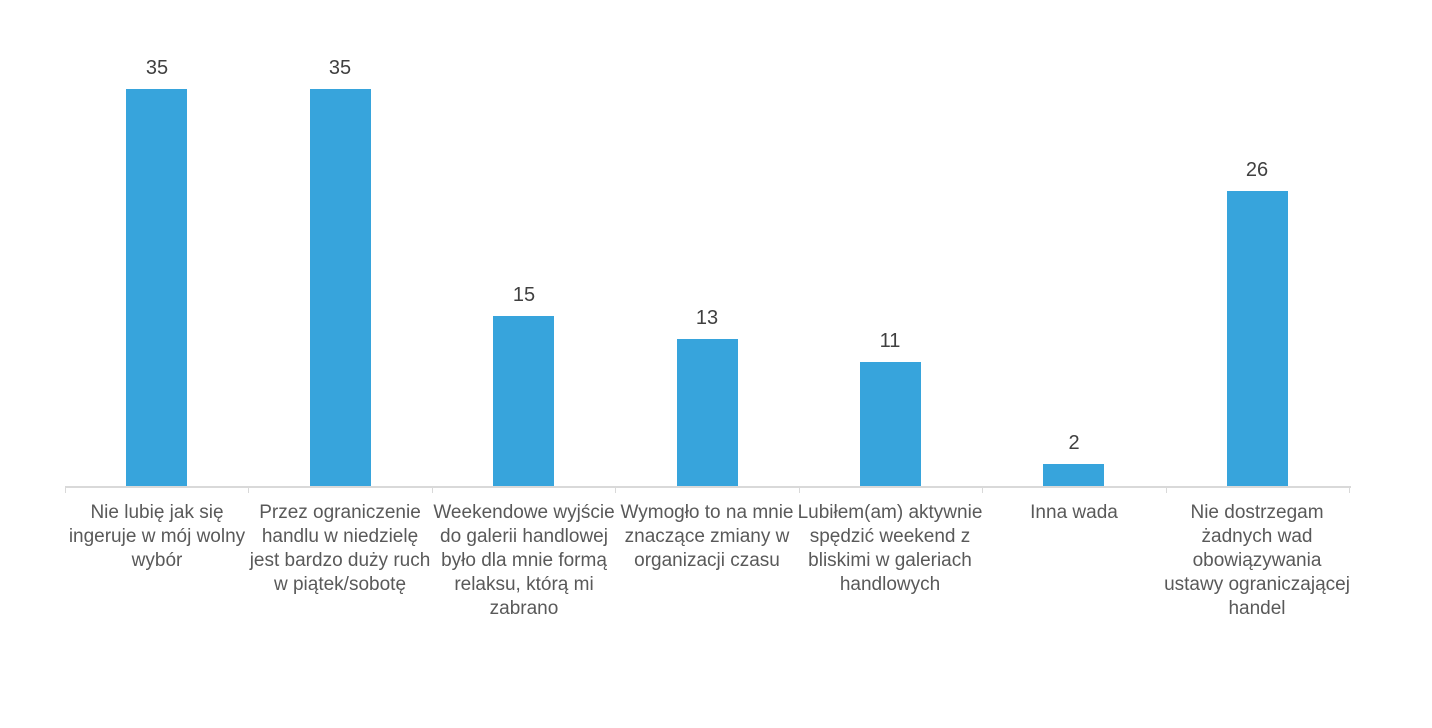 The width and height of the screenshot is (1432, 728). What do you see at coordinates (1257, 170) in the screenshot?
I see `bar-value-label: 26` at bounding box center [1257, 170].